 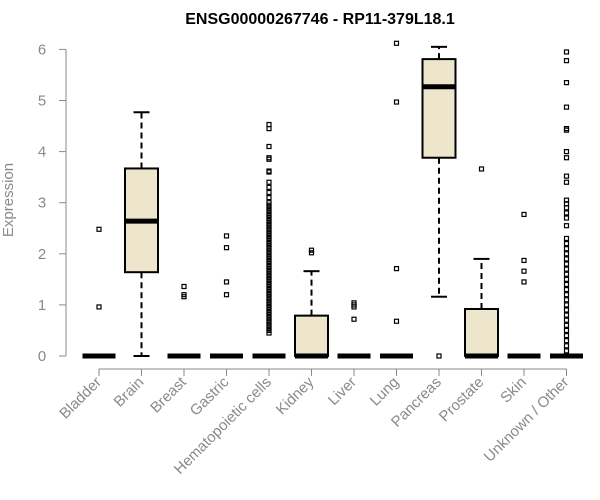 I want to click on box-liver, so click(x=354, y=329).